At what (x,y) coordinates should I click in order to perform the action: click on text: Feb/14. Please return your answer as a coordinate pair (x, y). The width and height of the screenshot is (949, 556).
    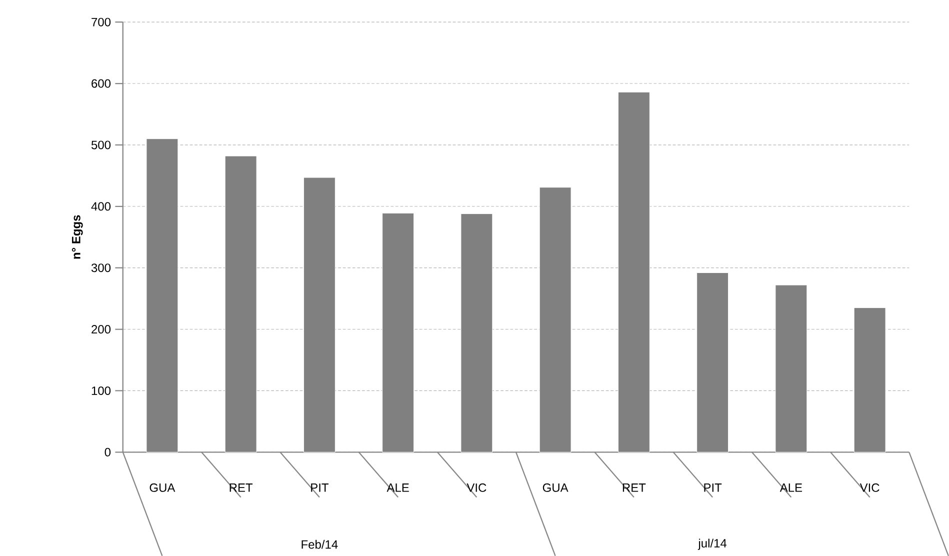
    Looking at the image, I should click on (320, 544).